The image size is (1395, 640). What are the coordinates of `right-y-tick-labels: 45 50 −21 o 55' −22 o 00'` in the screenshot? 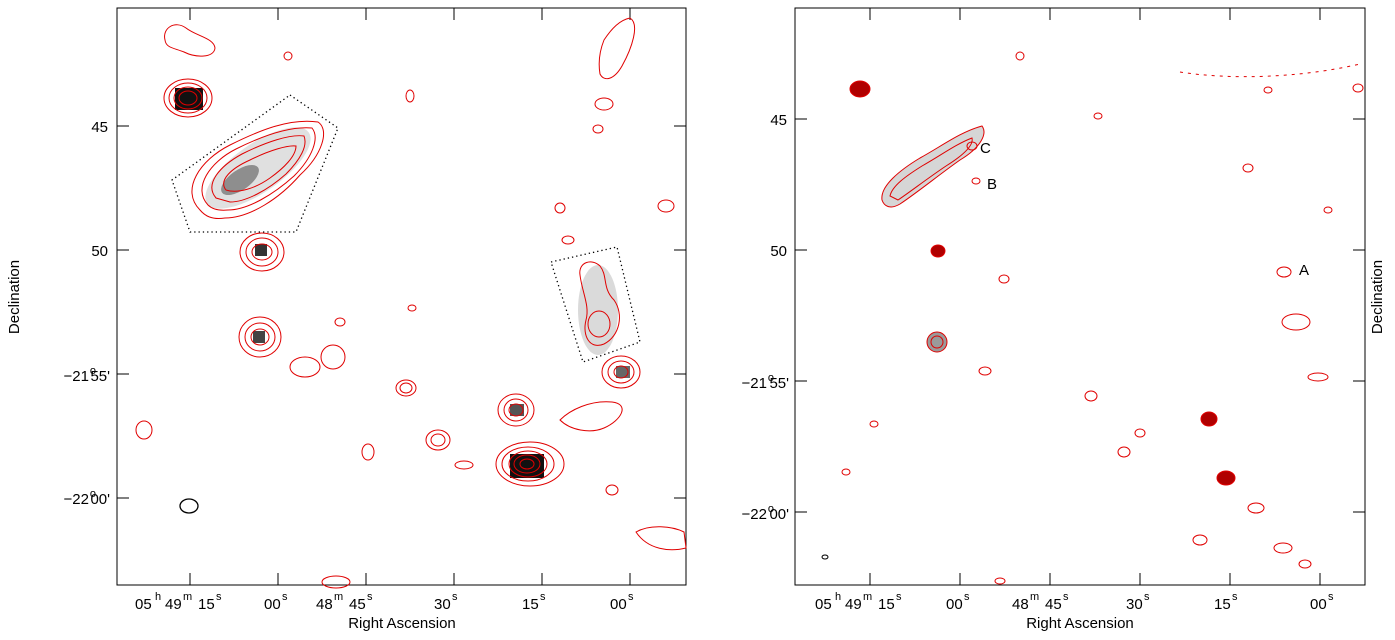 It's located at (766, 317).